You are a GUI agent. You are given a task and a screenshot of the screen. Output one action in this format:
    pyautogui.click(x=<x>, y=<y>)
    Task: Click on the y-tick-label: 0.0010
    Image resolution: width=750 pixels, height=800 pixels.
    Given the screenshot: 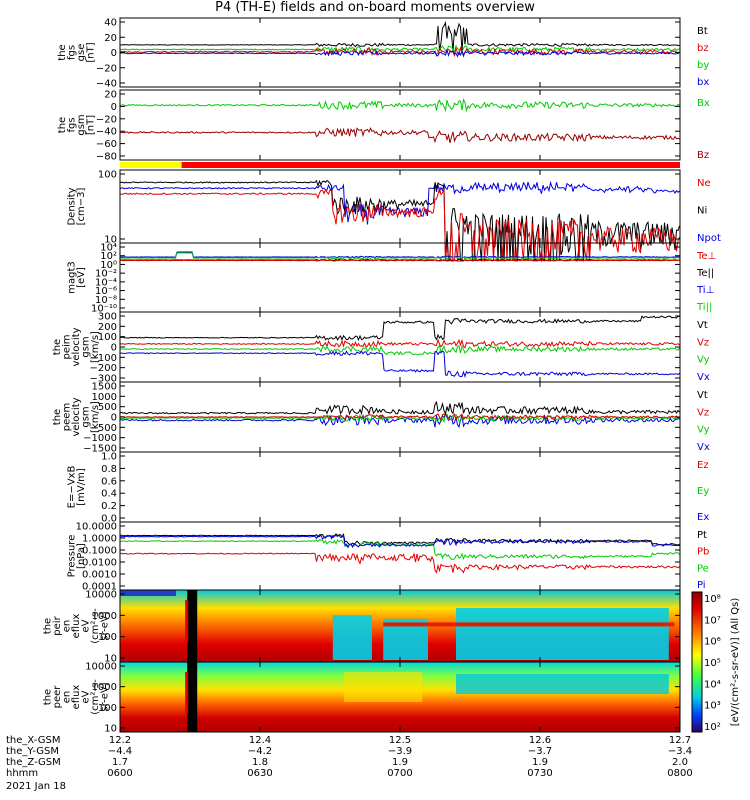 What is the action you would take?
    pyautogui.click(x=99, y=575)
    